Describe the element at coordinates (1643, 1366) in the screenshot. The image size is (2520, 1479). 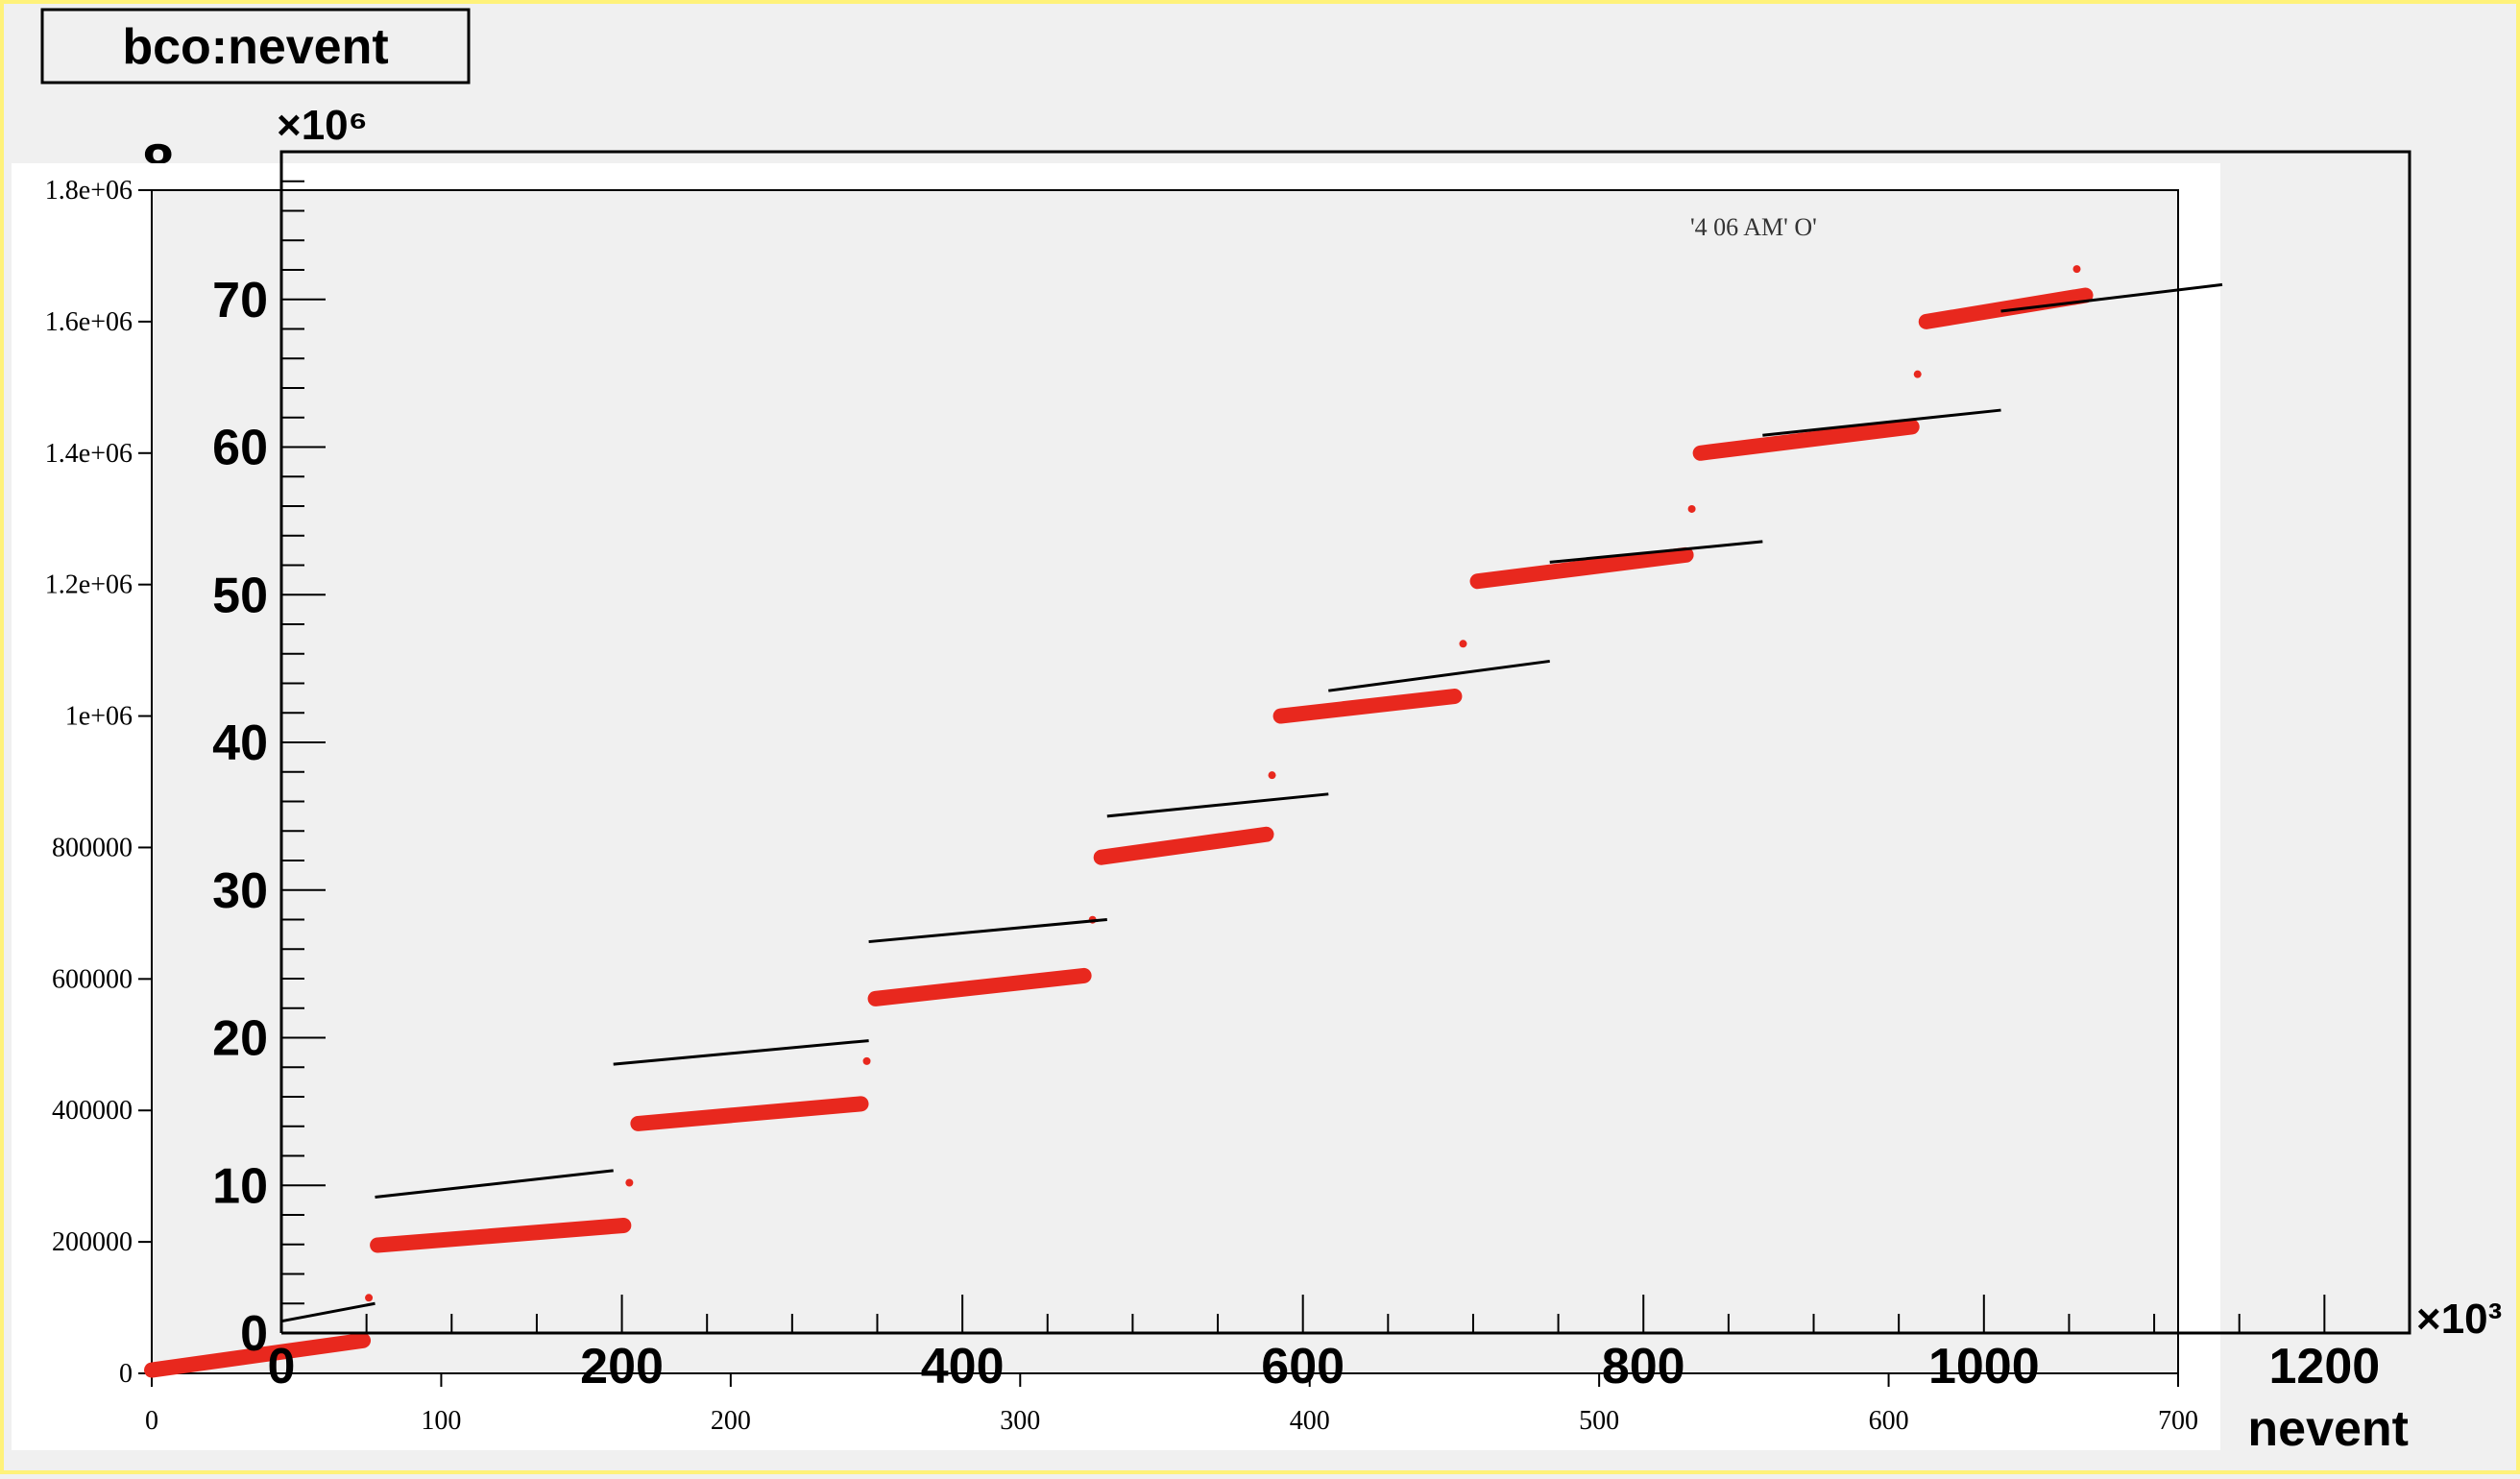
I see `back-x-tick-label: 800` at that location.